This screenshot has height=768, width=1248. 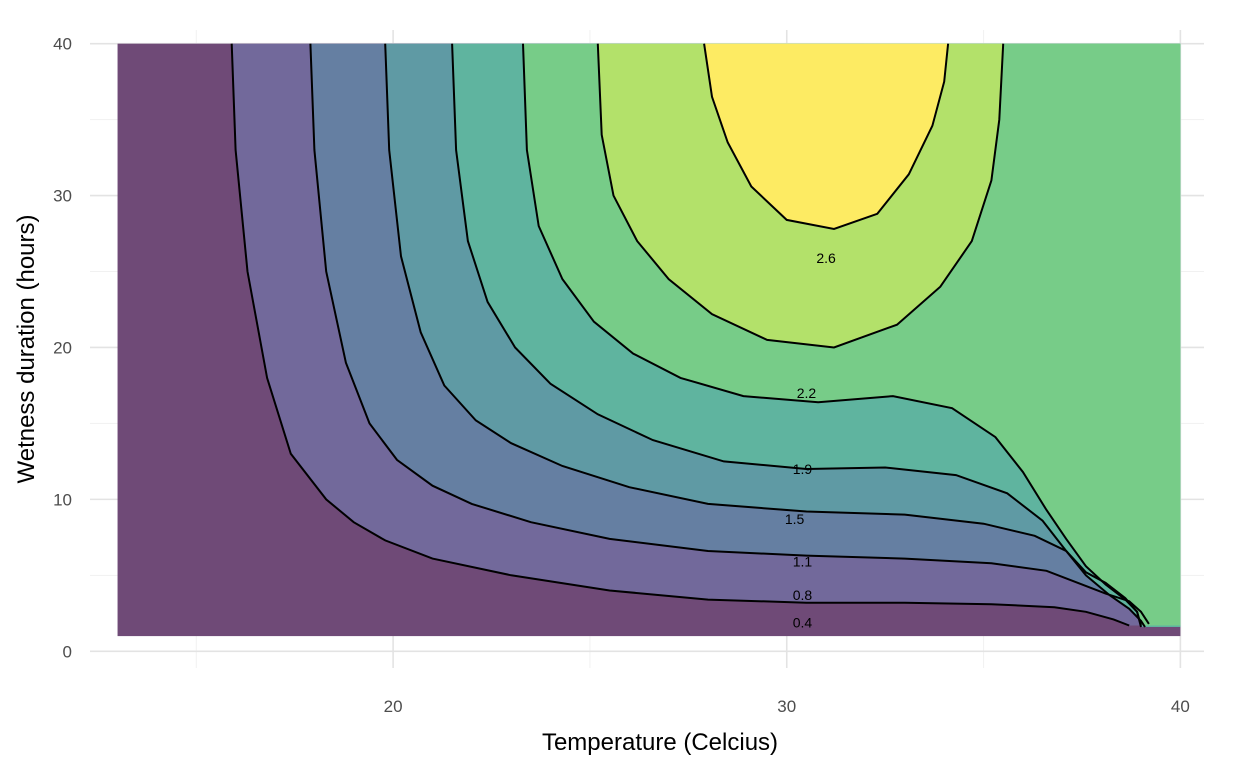 What do you see at coordinates (810, 440) in the screenshot?
I see `contour-label-layer: 0.4 0.8 1.1 1.5 1.9 2.2 2.6` at bounding box center [810, 440].